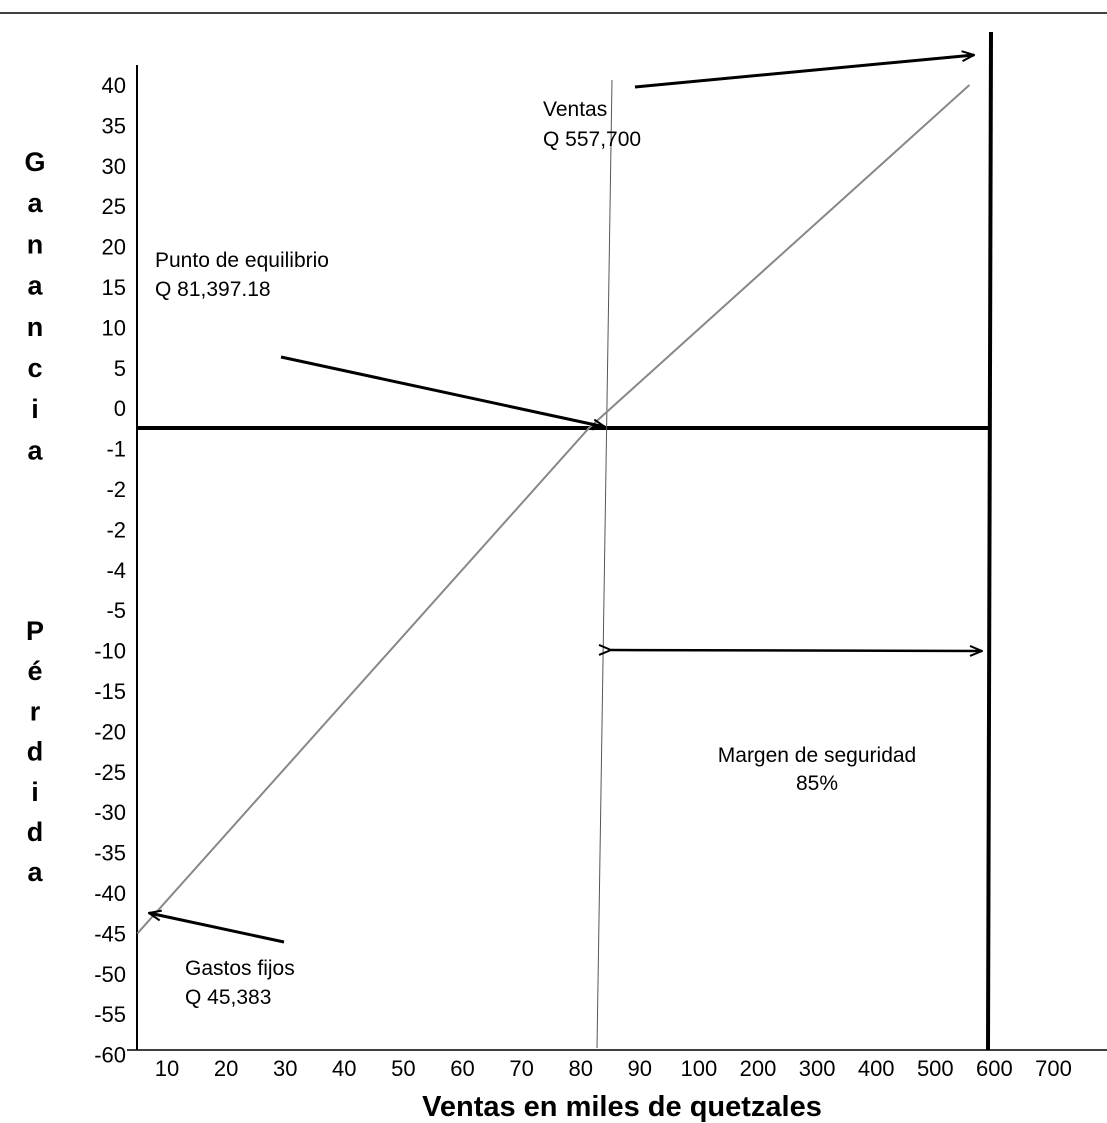 The height and width of the screenshot is (1123, 1107). What do you see at coordinates (116, 610) in the screenshot?
I see `y-tick-label: -5` at bounding box center [116, 610].